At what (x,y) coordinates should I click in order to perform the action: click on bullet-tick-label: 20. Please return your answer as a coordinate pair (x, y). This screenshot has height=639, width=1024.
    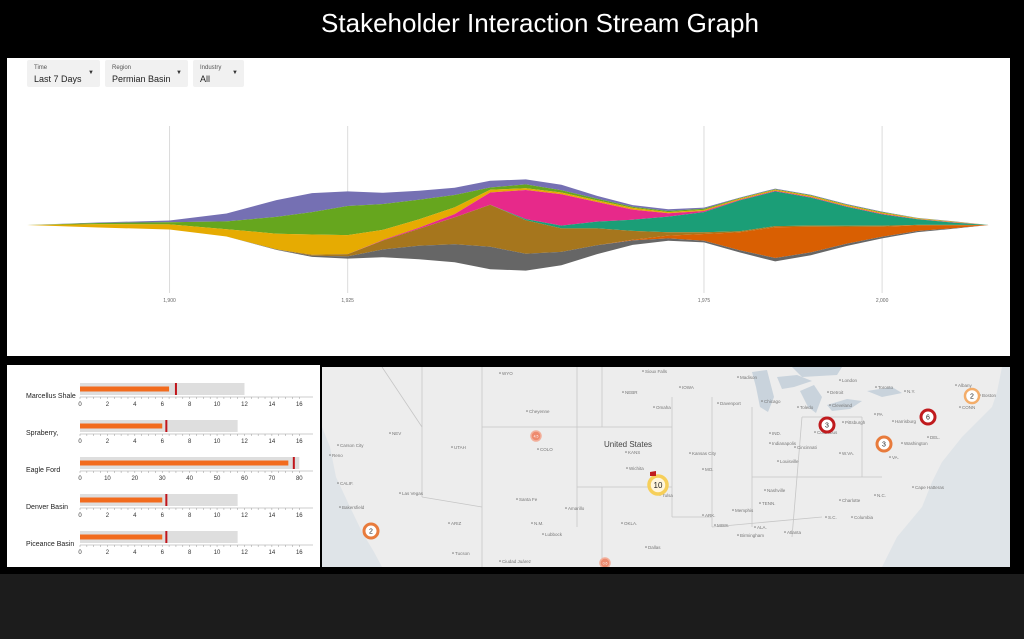
    Looking at the image, I should click on (134, 479).